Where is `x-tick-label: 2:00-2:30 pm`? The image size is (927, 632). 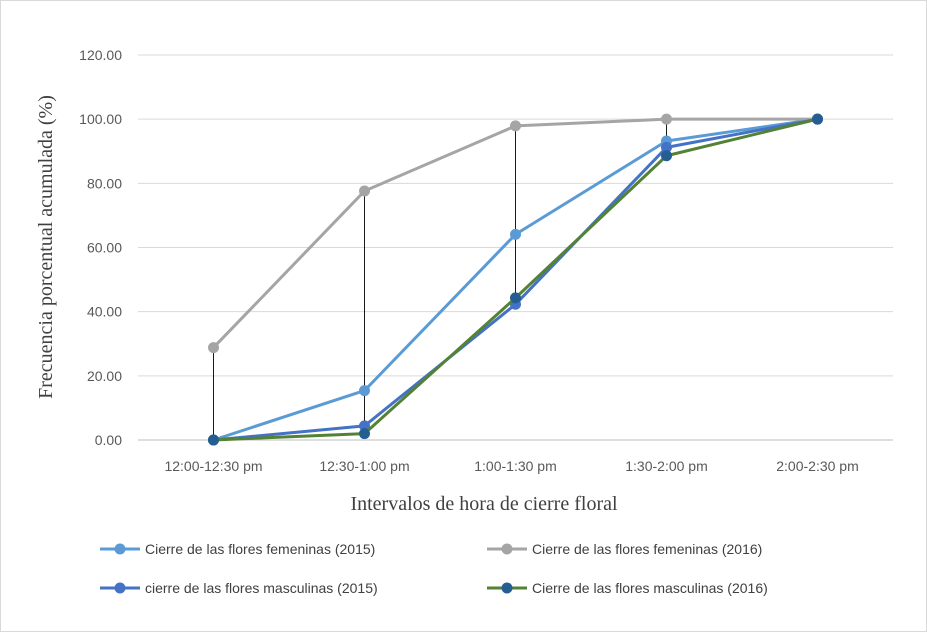 x-tick-label: 2:00-2:30 pm is located at coordinates (817, 466).